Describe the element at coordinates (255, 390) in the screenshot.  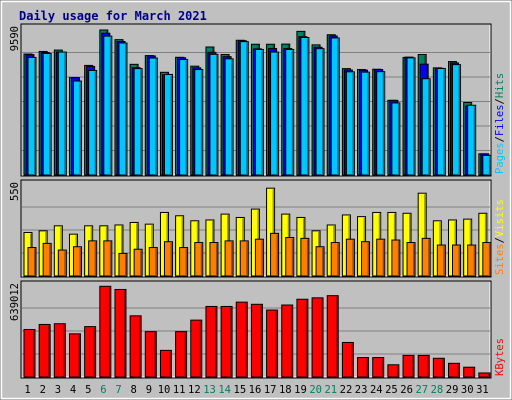
I see `day-label: 16` at that location.